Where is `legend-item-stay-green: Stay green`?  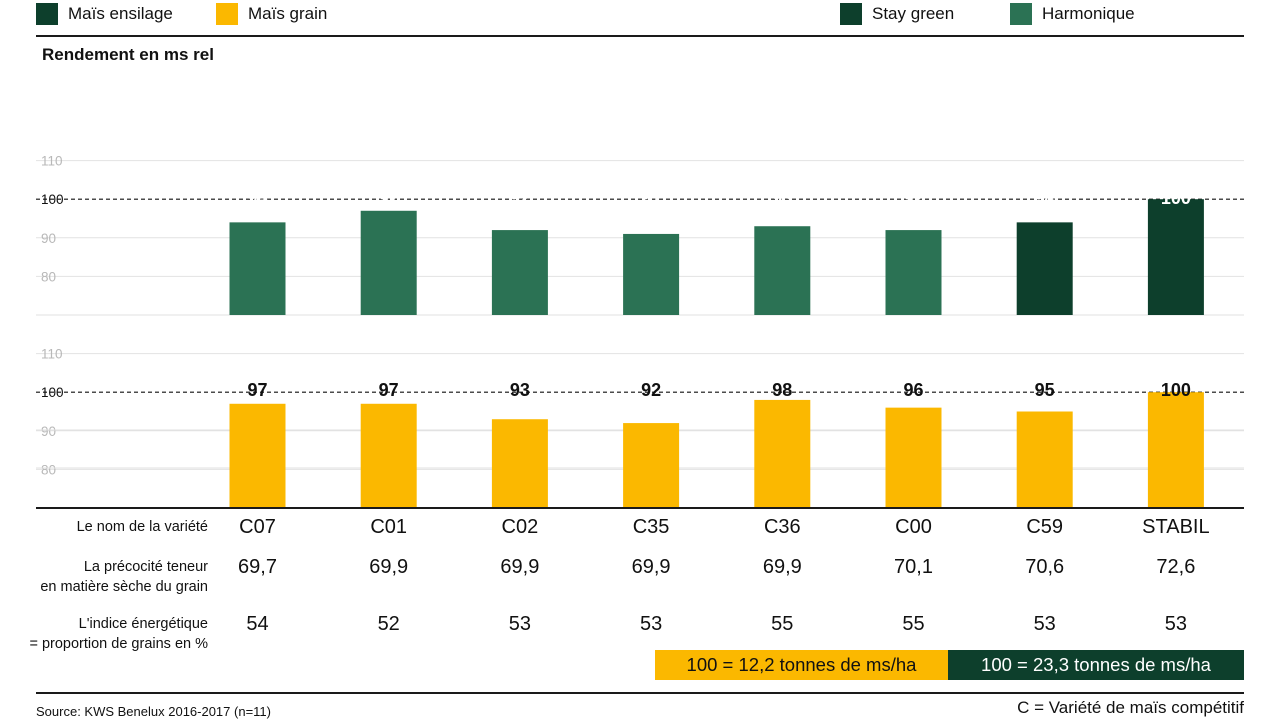
legend-item-stay-green: Stay green is located at coordinates (897, 14).